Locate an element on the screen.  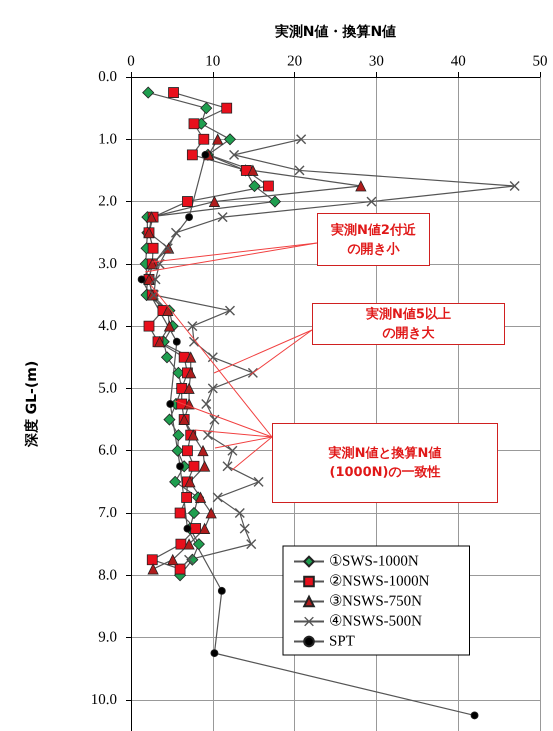
callout-box: 実測N値と換算N値(1000N)の一致性 is located at coordinates (385, 463).